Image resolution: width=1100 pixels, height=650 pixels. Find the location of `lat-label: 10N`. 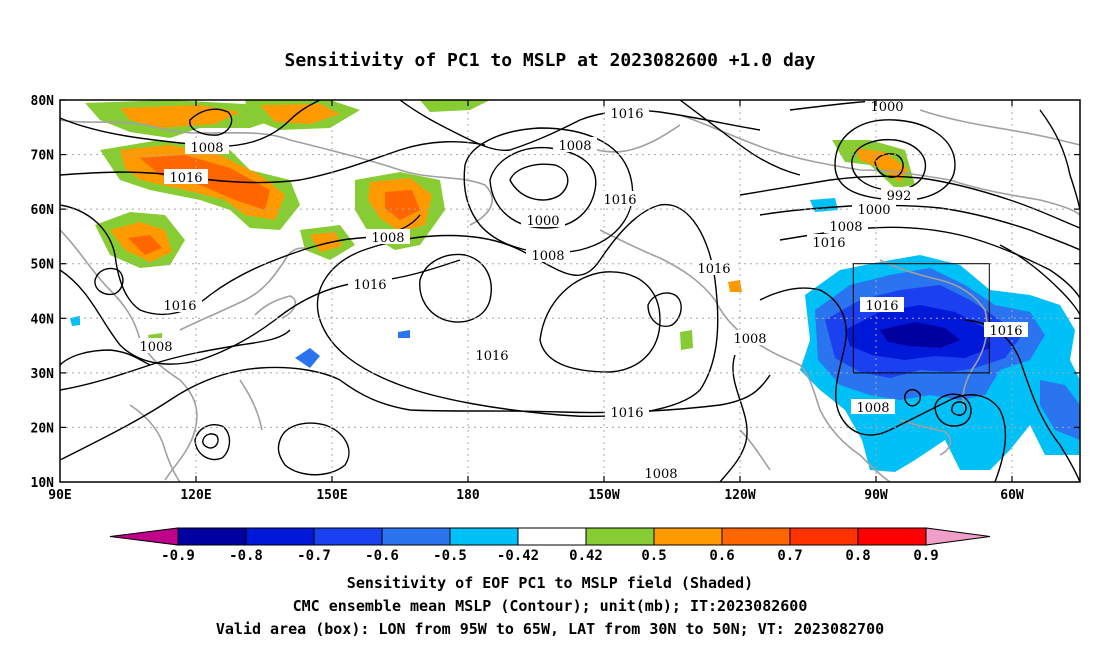

lat-label: 10N is located at coordinates (43, 483).